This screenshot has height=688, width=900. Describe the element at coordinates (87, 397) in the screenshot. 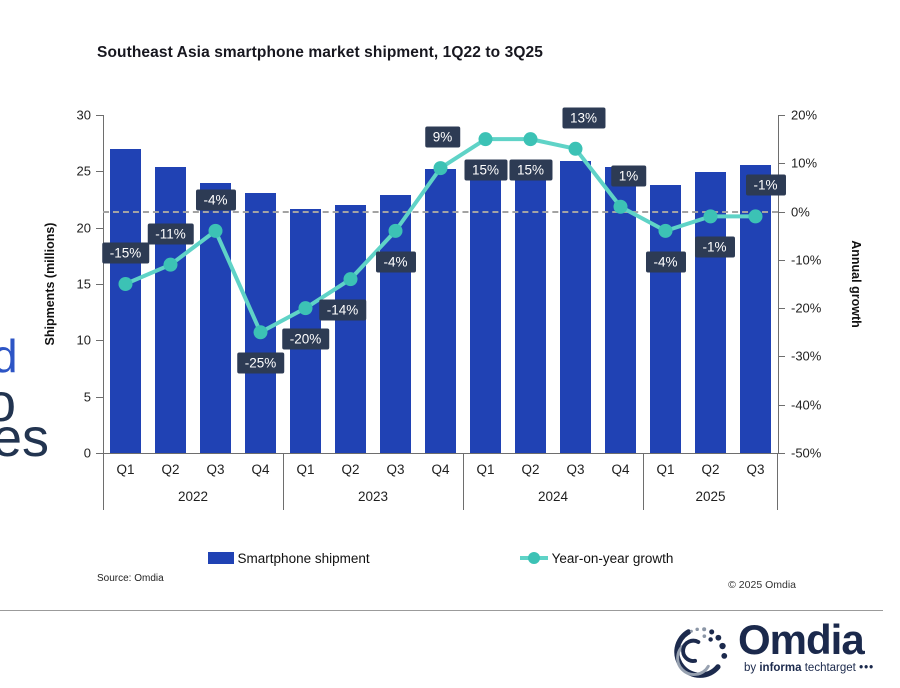

I see `left-axis-tick-label: 5` at that location.